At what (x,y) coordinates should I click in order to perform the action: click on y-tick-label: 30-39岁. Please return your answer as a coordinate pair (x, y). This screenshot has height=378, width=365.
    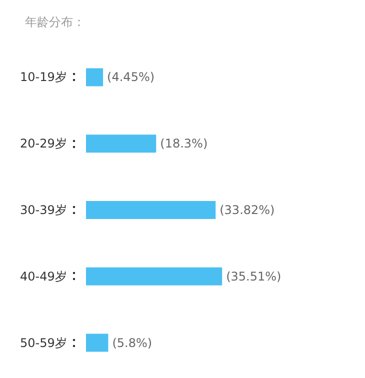
    Looking at the image, I should click on (43, 210).